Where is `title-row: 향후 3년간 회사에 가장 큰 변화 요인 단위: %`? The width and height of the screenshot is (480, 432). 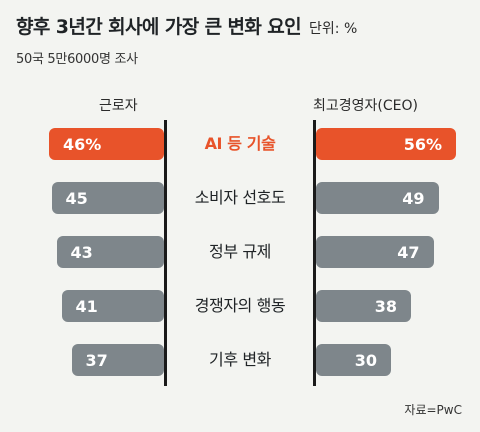
title-row: 향후 3년간 회사에 가장 큰 변화 요인 단위: % is located at coordinates (186, 25).